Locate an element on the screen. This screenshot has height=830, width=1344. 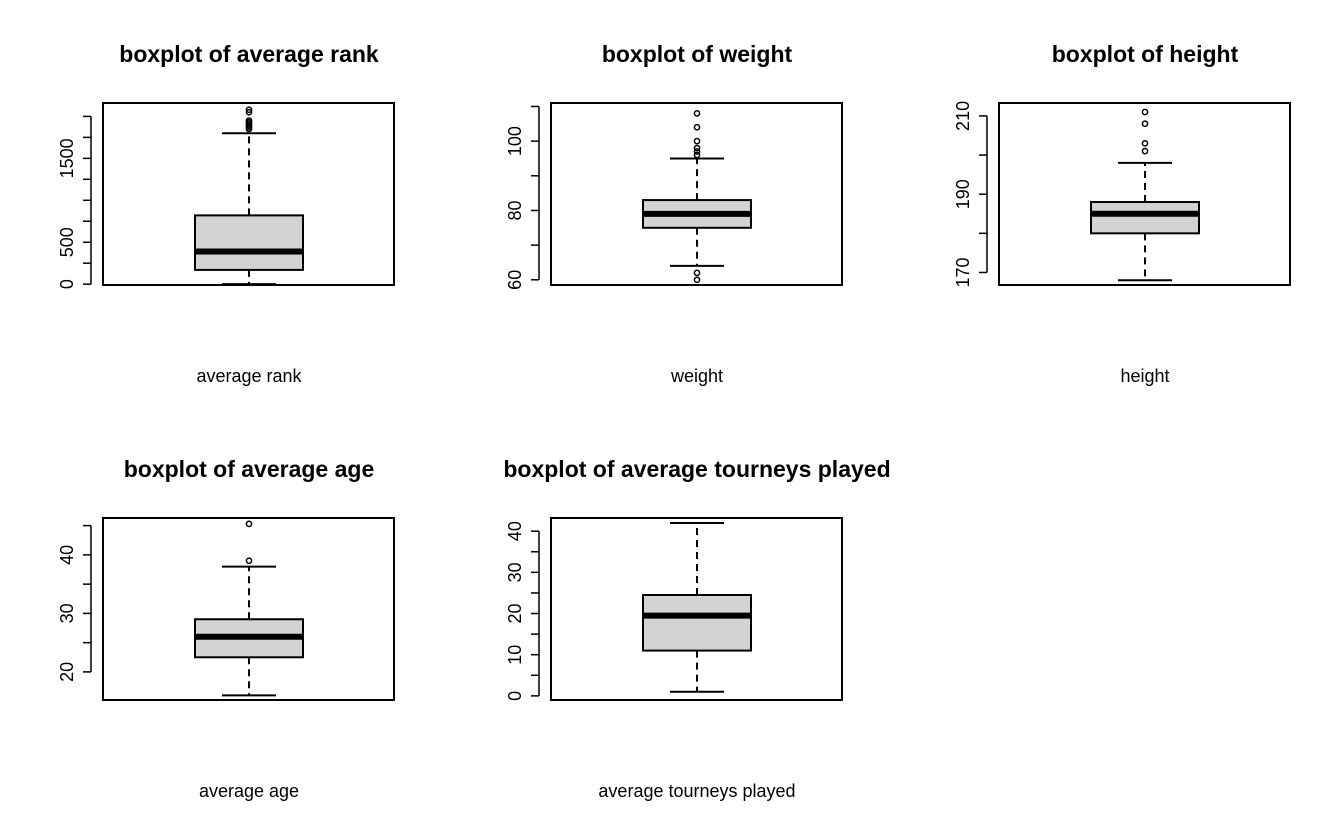
boxplot-panel-3: boxplot of height height 170 190 210 is located at coordinates (1122, 213).